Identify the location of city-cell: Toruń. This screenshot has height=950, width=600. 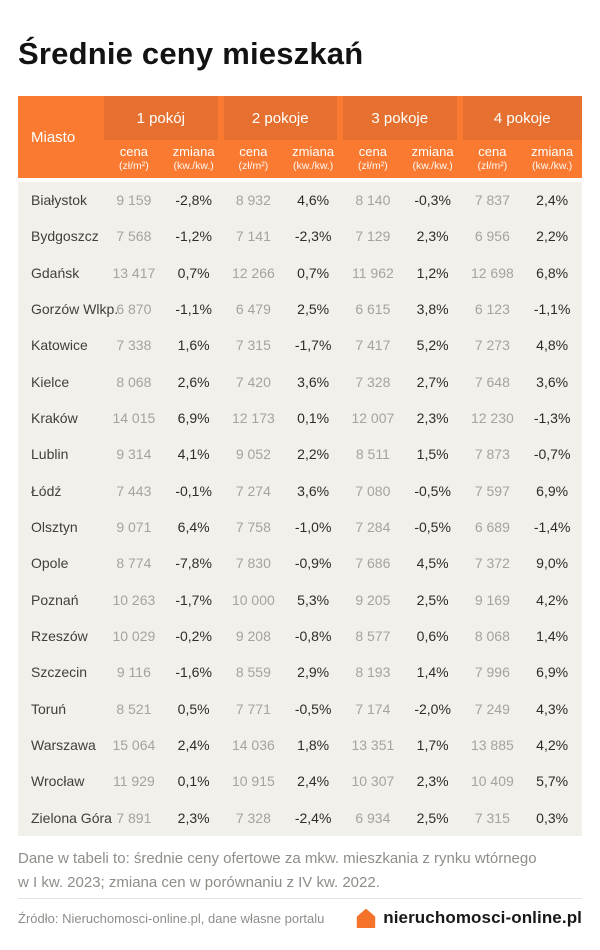
(49, 708).